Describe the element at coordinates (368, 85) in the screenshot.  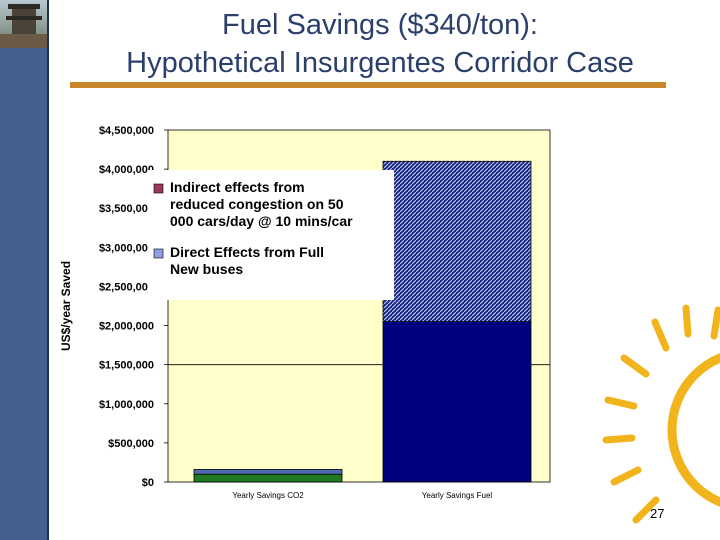
I see `title-underline` at that location.